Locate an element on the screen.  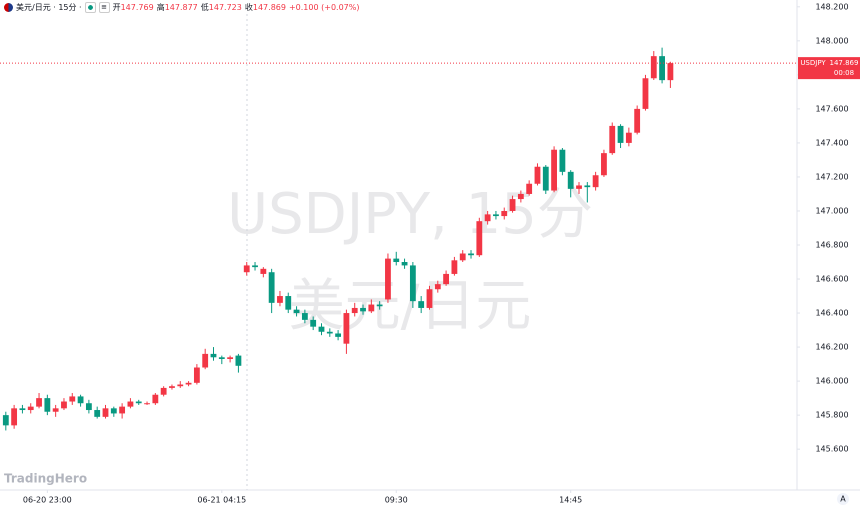
y-tick-label: 147.000 is located at coordinates (831, 210).